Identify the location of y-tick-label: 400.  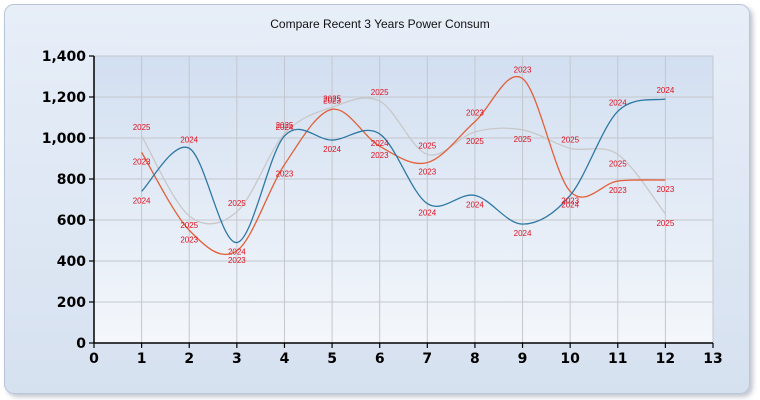
(71, 262).